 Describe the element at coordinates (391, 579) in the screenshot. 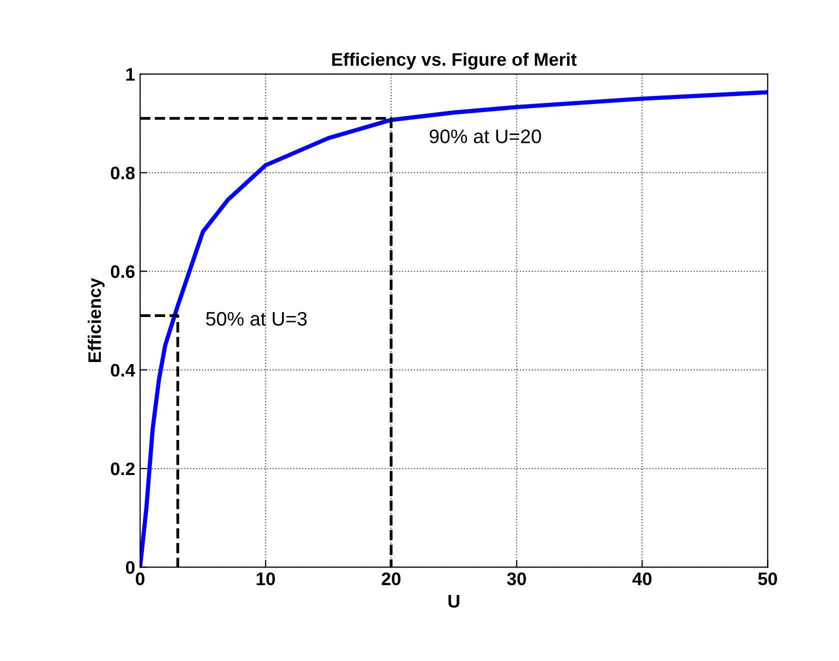

I see `x-tick-label: 20` at that location.